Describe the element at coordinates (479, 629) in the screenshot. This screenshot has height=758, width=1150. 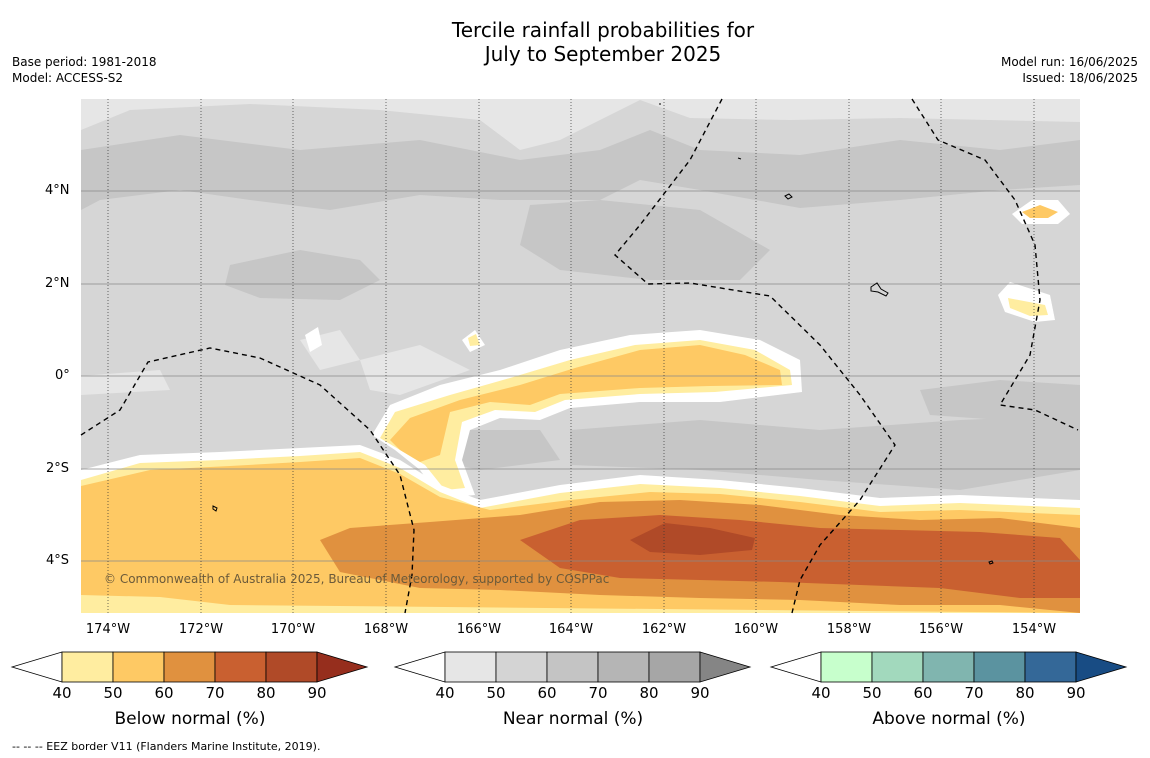
I see `lon-tick-166w: 166°W` at that location.